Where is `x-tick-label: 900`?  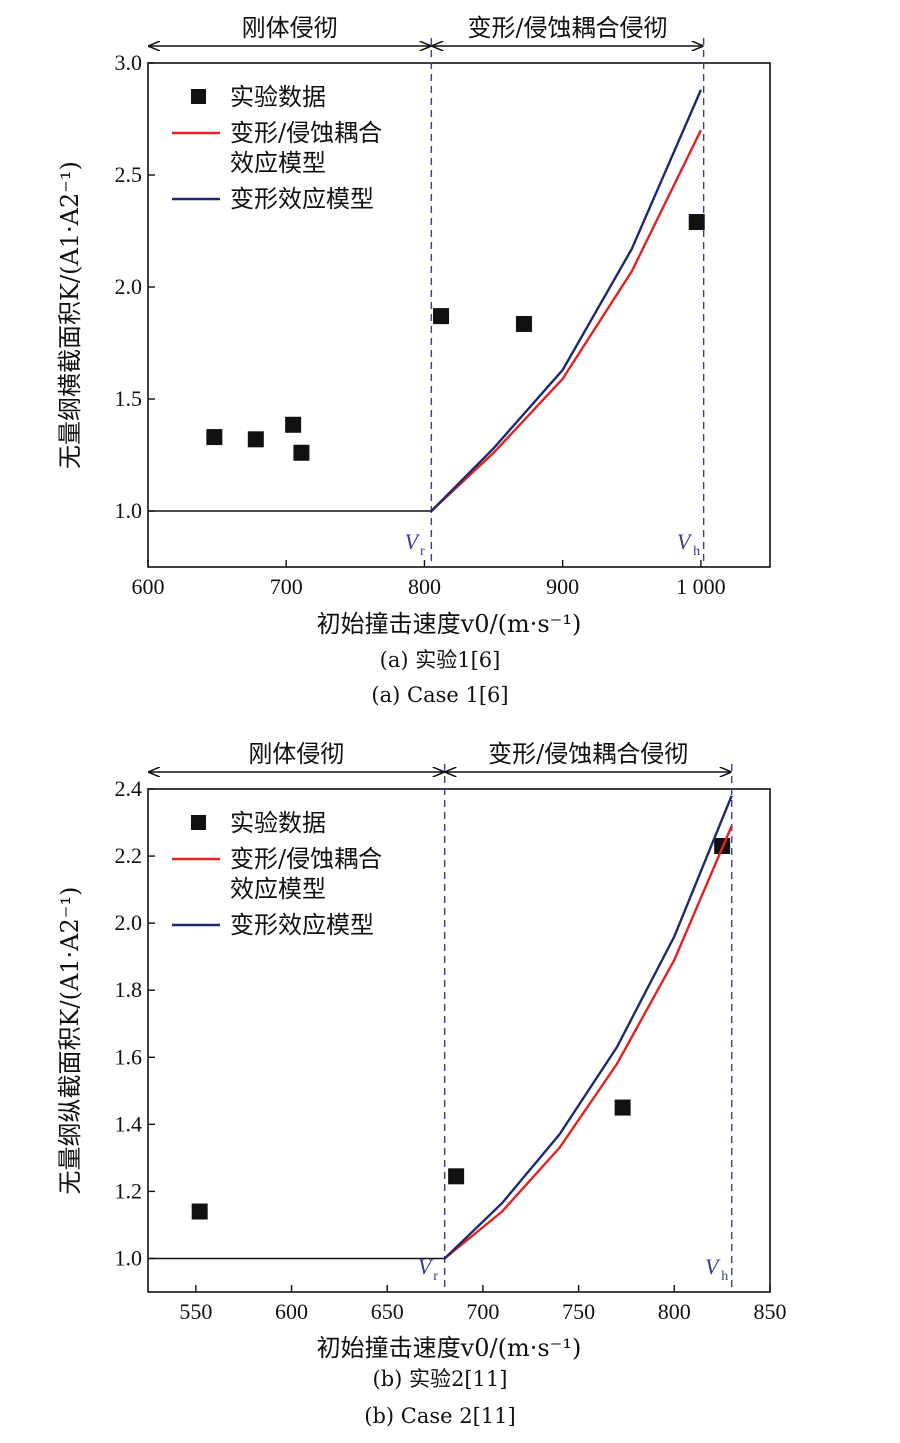
x-tick-label: 900 is located at coordinates (562, 586).